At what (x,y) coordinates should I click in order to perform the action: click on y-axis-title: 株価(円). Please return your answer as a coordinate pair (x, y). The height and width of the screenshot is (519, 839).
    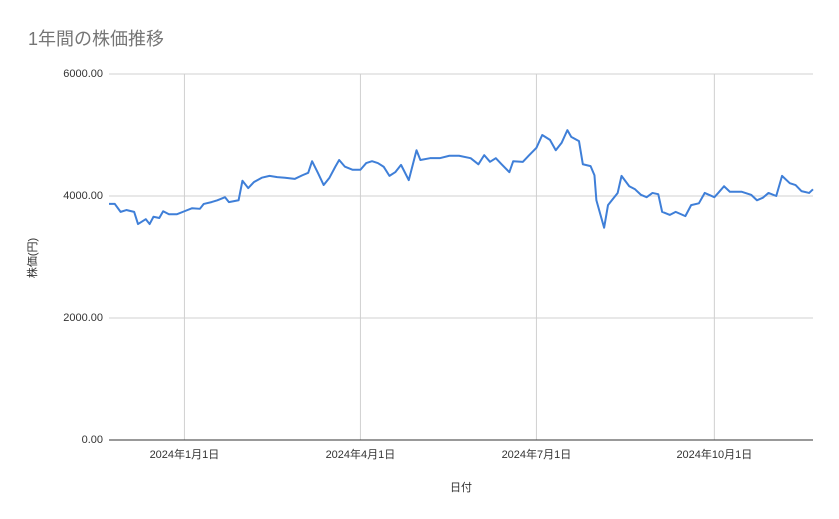
    Looking at the image, I should click on (32, 258).